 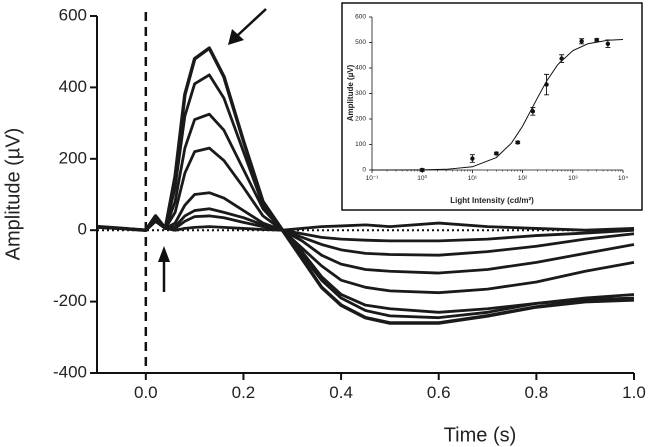 I want to click on x-tick-label: 0.8, so click(x=537, y=392).